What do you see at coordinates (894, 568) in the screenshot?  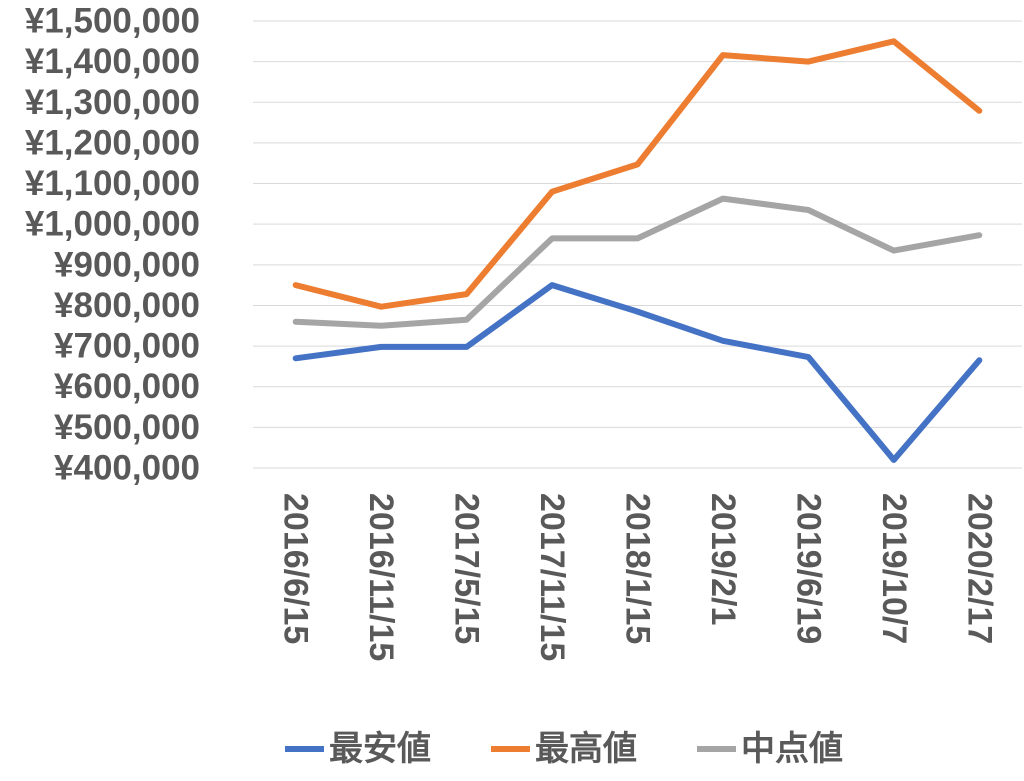 I see `x-tick-label: 2019/10/7` at bounding box center [894, 568].